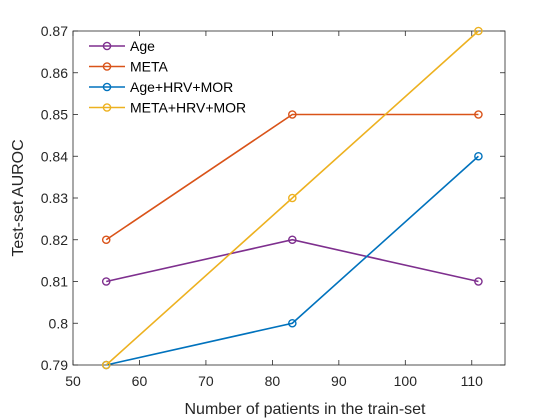  I want to click on series-line, so click(292, 260).